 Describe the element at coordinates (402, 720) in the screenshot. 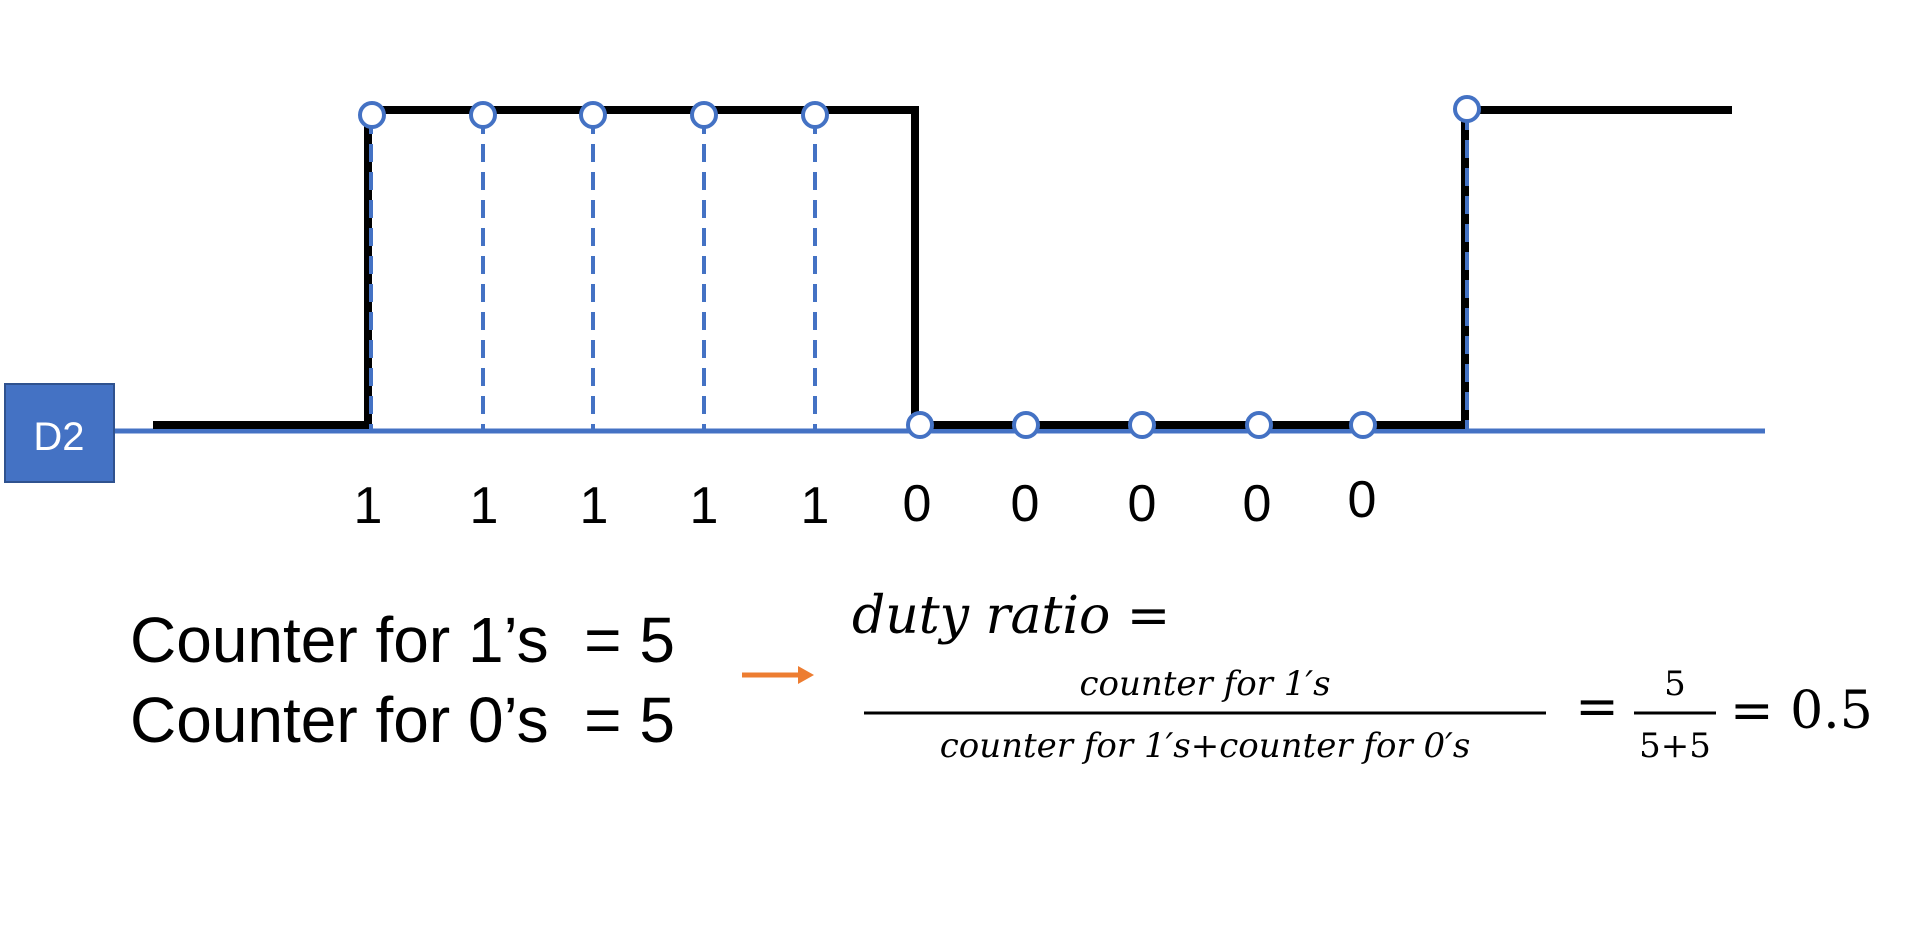

I see `counter-zeros: Counter for 0’s = 5` at that location.